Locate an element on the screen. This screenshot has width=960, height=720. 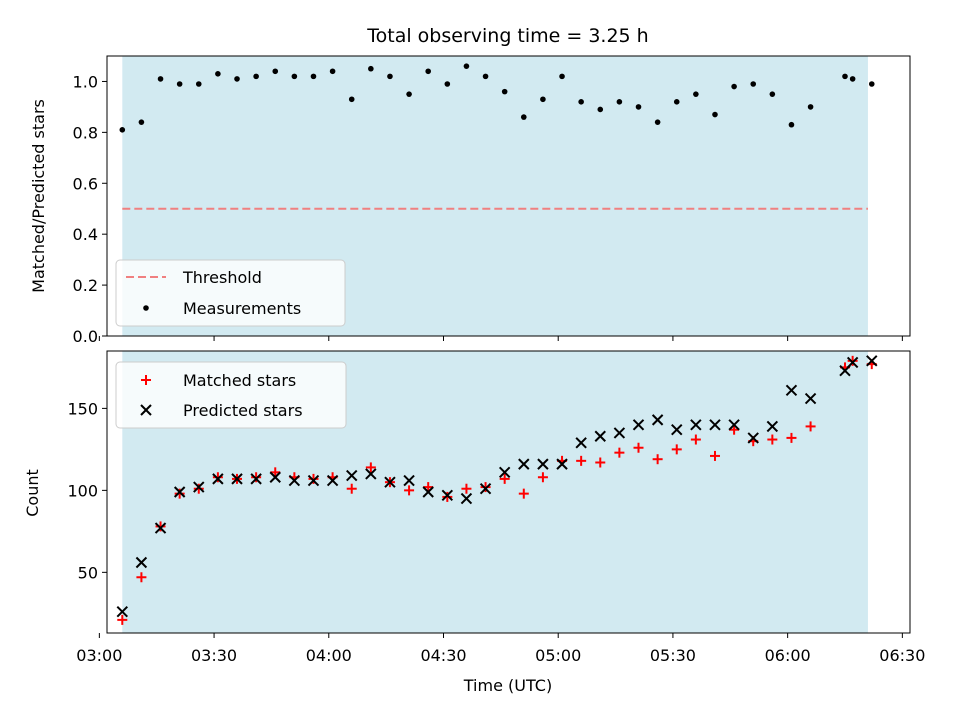
top-y-tick-label: 0.8 is located at coordinates (85, 132).